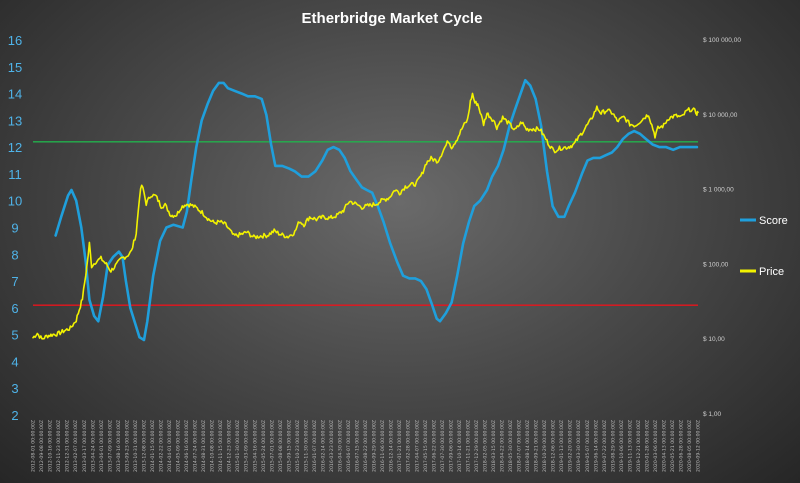 The height and width of the screenshot is (483, 800). What do you see at coordinates (460, 446) in the screenshot?
I see `x-tick-label: 2017-10-14 00:00:00Z` at bounding box center [460, 446].